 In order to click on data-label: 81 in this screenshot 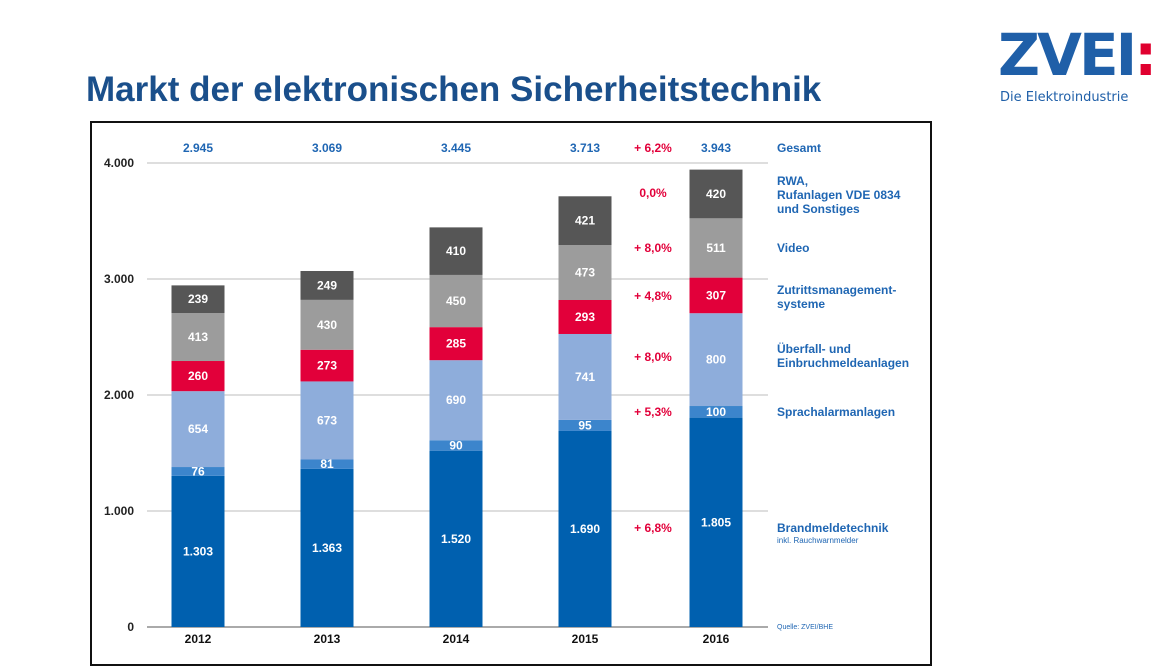, I will do `click(327, 464)`.